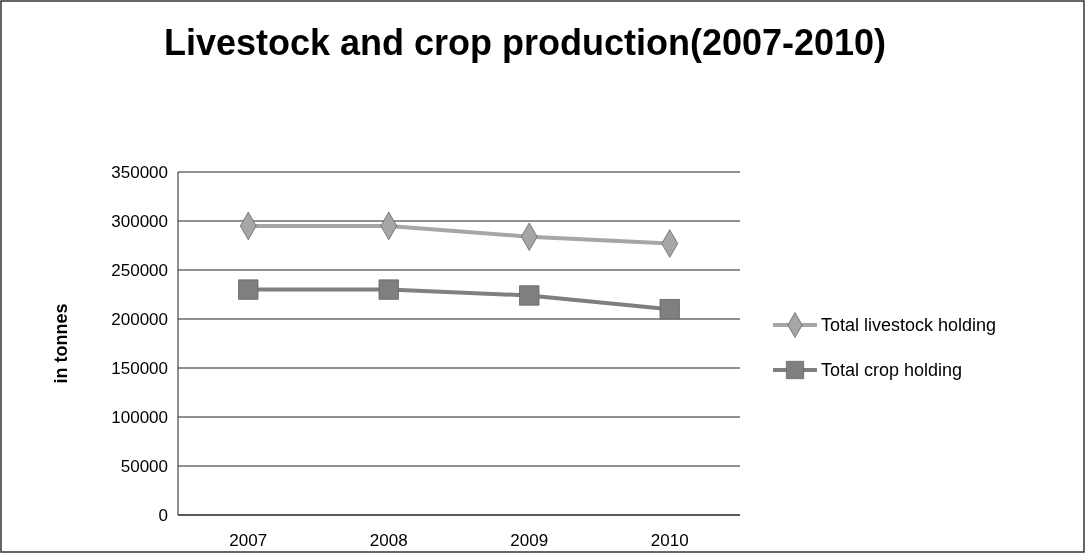  What do you see at coordinates (139, 172) in the screenshot?
I see `y-tick-label: 350000` at bounding box center [139, 172].